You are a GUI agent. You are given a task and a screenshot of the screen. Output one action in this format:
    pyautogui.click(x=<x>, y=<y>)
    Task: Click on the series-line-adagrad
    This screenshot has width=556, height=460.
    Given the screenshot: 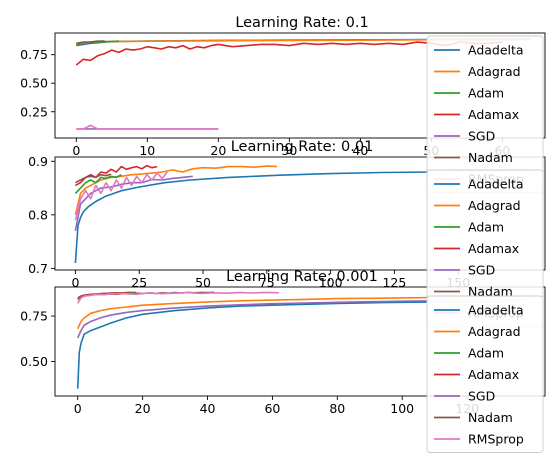 What is the action you would take?
    pyautogui.click(x=299, y=313)
    